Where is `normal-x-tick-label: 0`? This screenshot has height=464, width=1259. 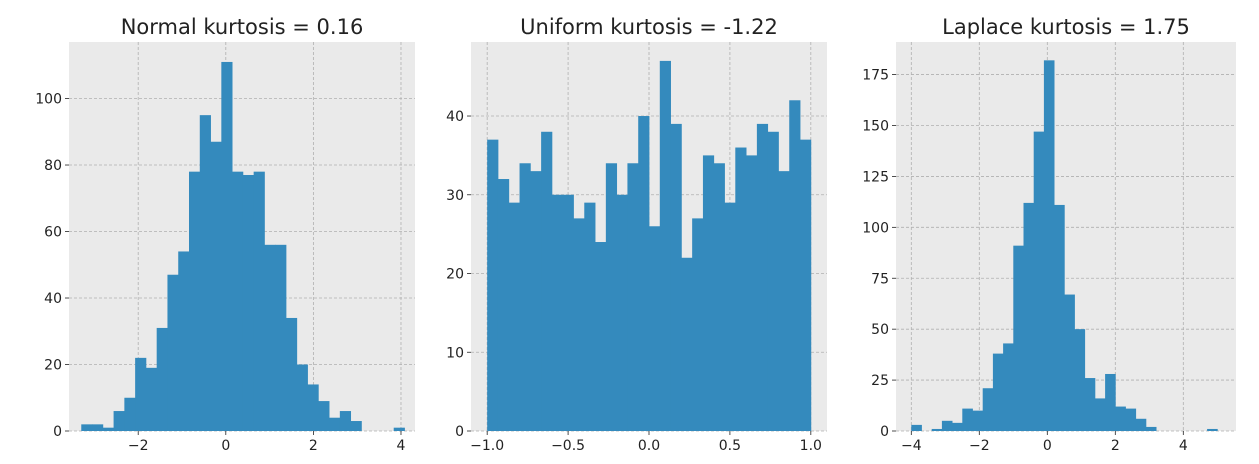
normal-x-tick-label: 0 is located at coordinates (225, 446).